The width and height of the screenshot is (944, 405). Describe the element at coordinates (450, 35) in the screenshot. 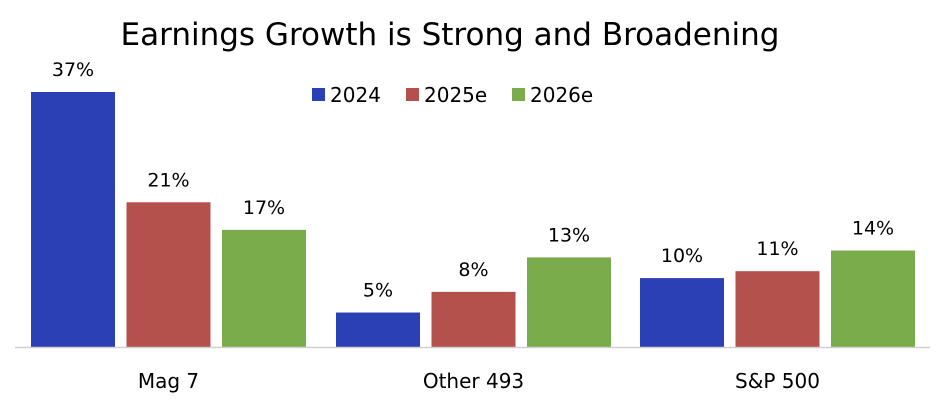

I see `chart-title: Earnings Growth is Strong and Broadening` at that location.